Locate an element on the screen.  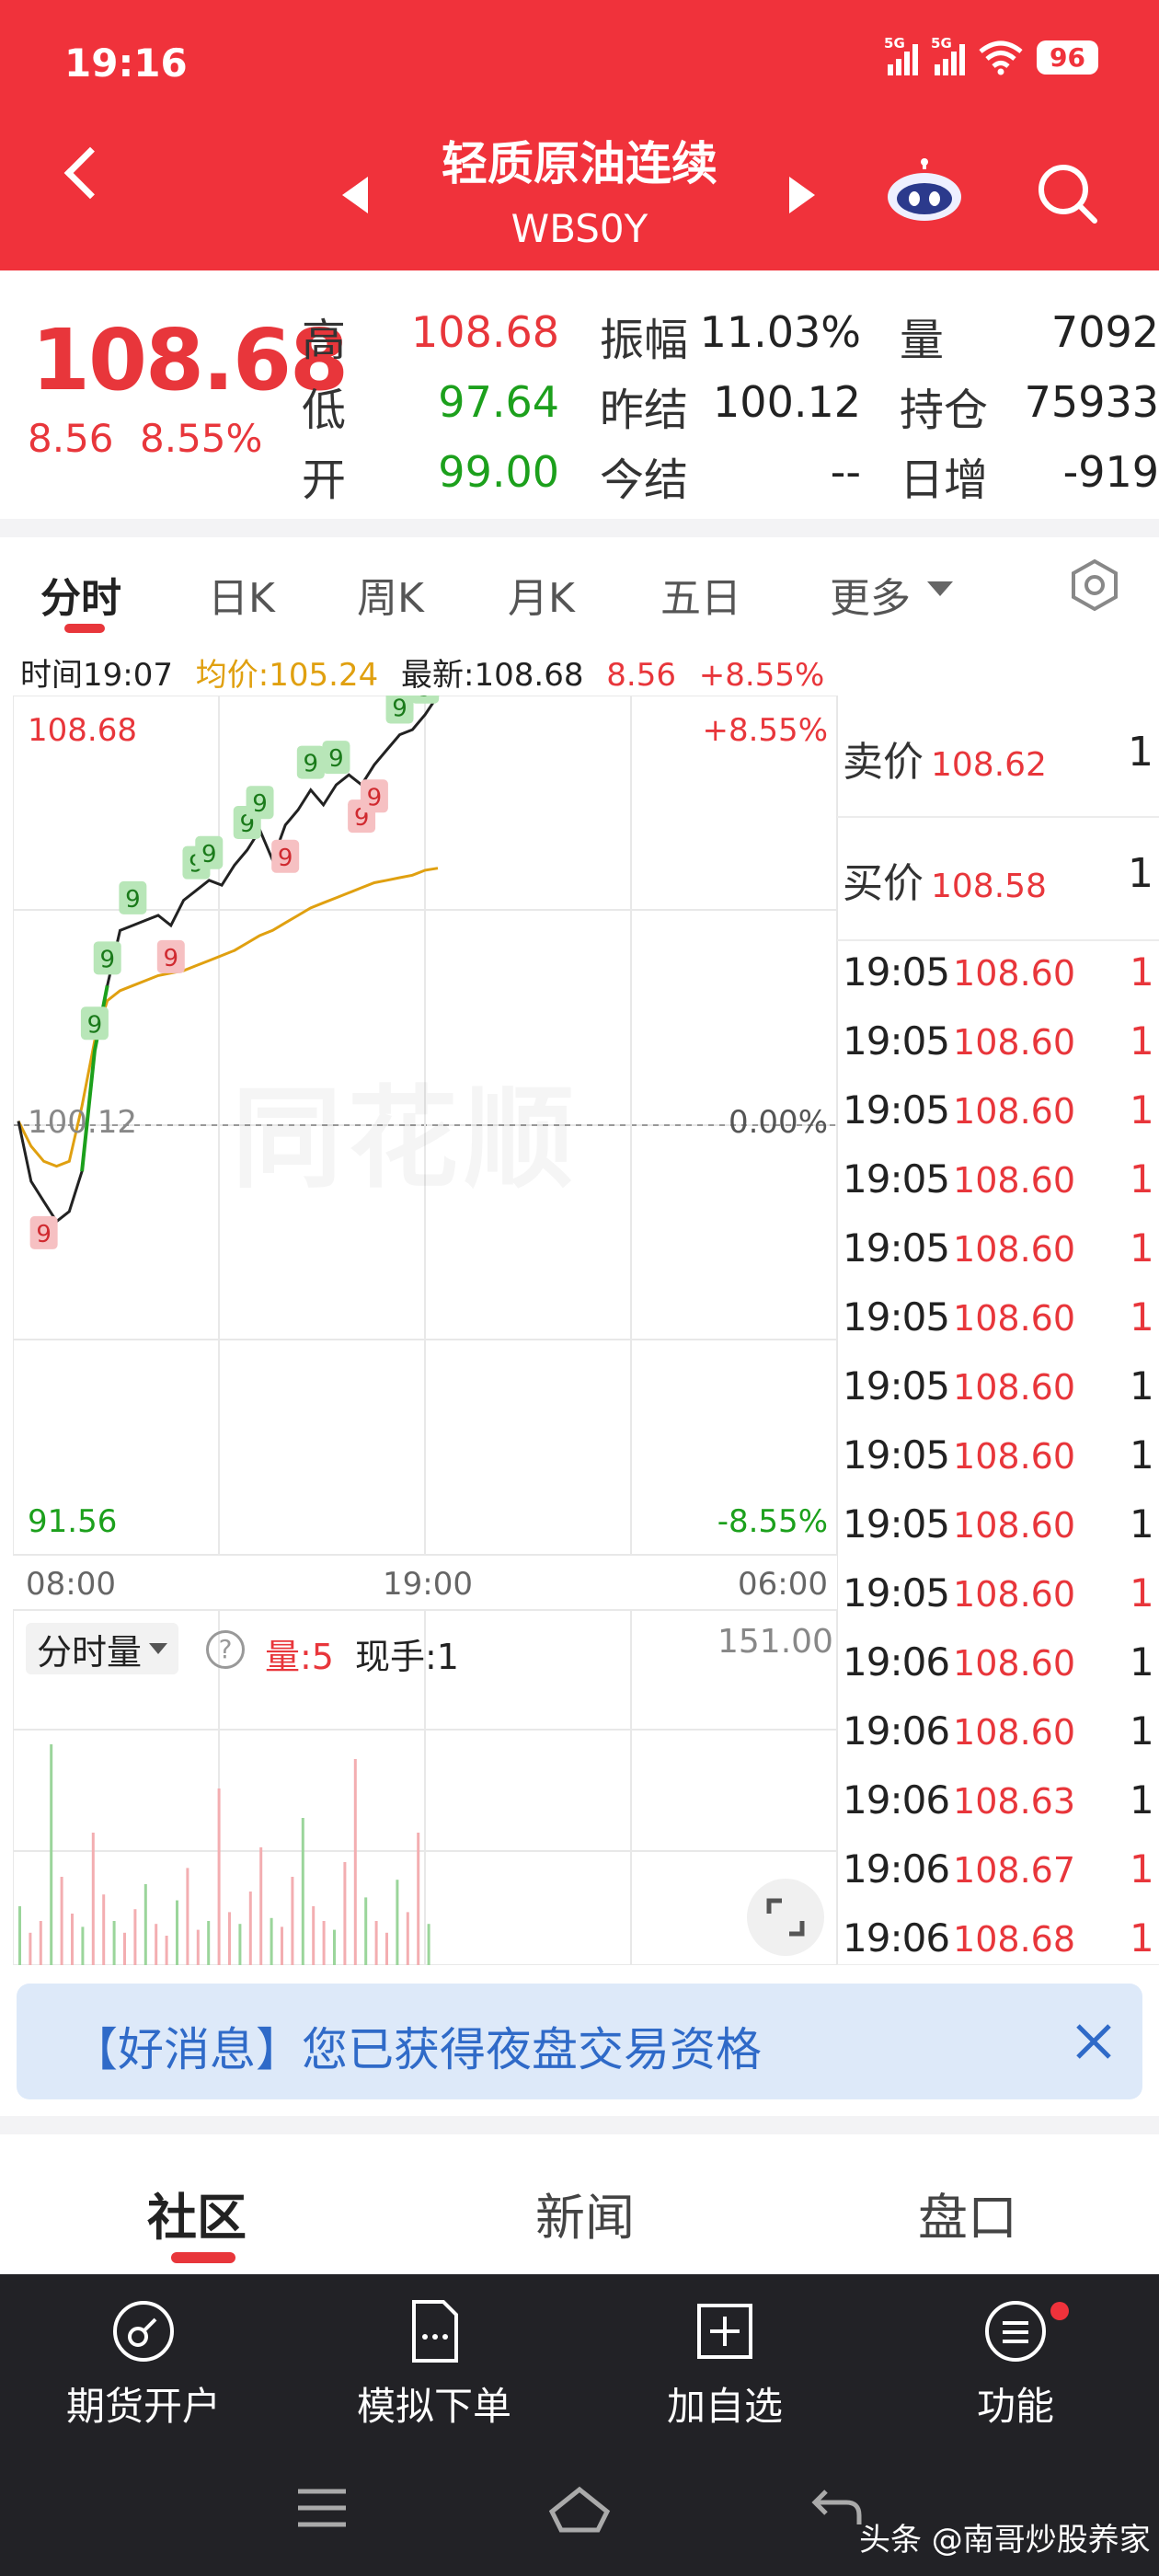
simulate-order-button: 模拟下单 is located at coordinates (434, 2365).